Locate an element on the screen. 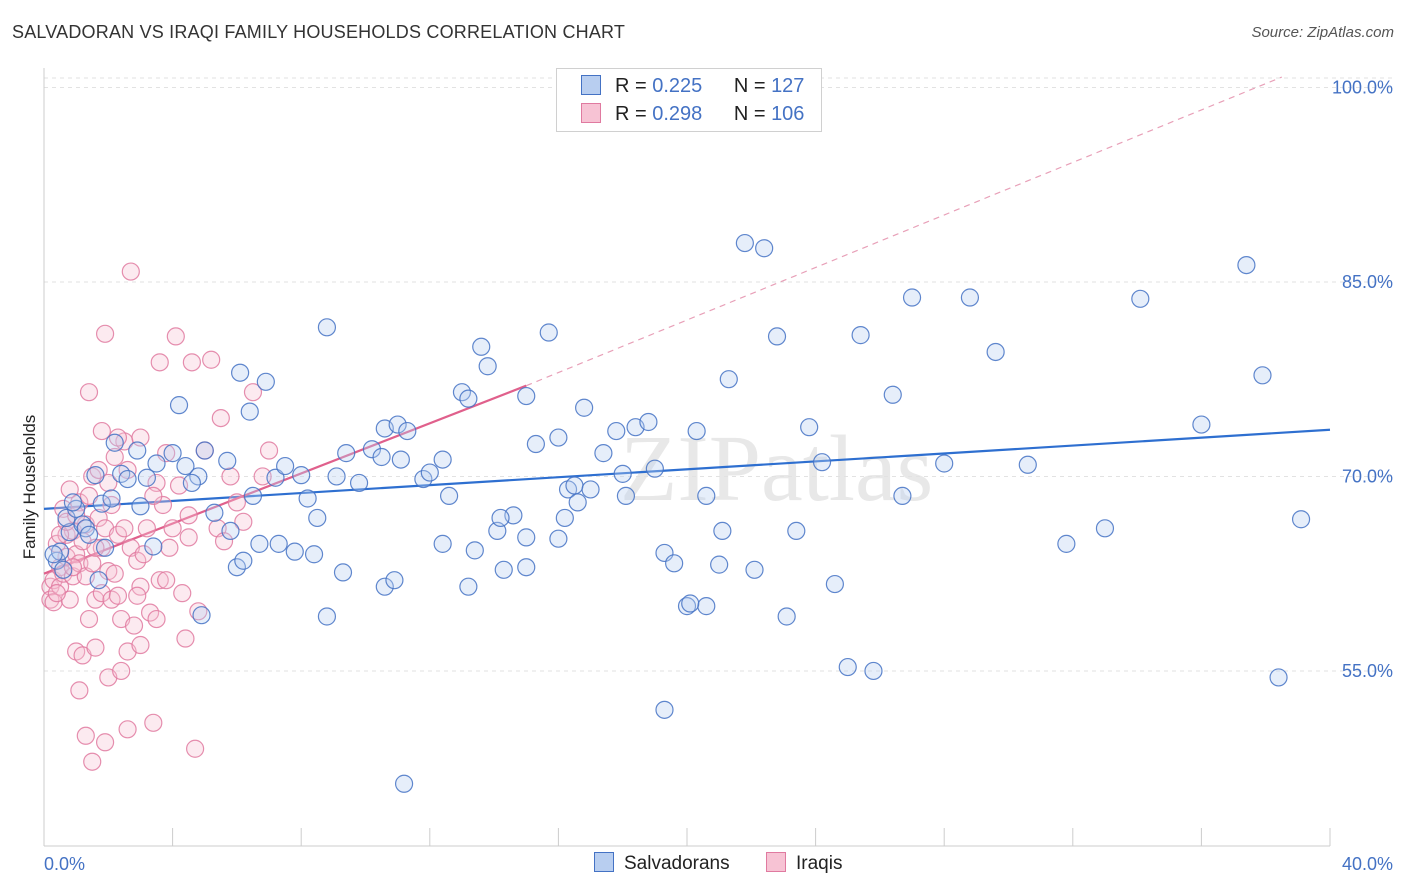 Image resolution: width=1406 pixels, height=892 pixels. y-tick-label: 100.0% is located at coordinates (1362, 87).